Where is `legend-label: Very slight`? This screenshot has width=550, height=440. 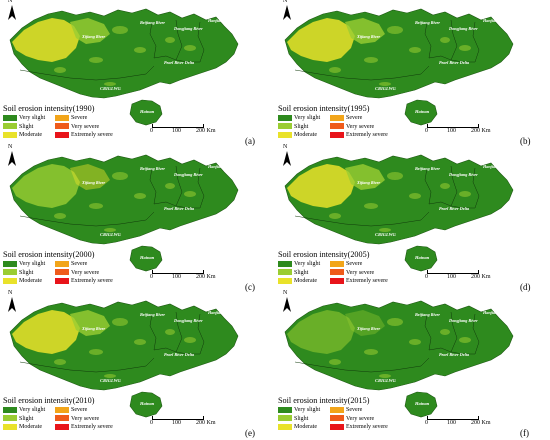
legend-label: Very slight is located at coordinates (307, 410).